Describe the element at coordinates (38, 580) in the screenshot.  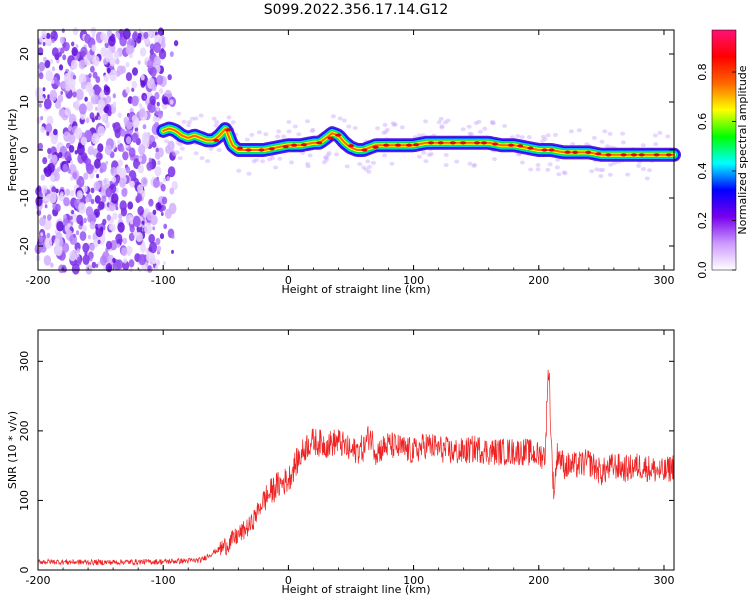
I see `snr-xtick-label: -200` at that location.